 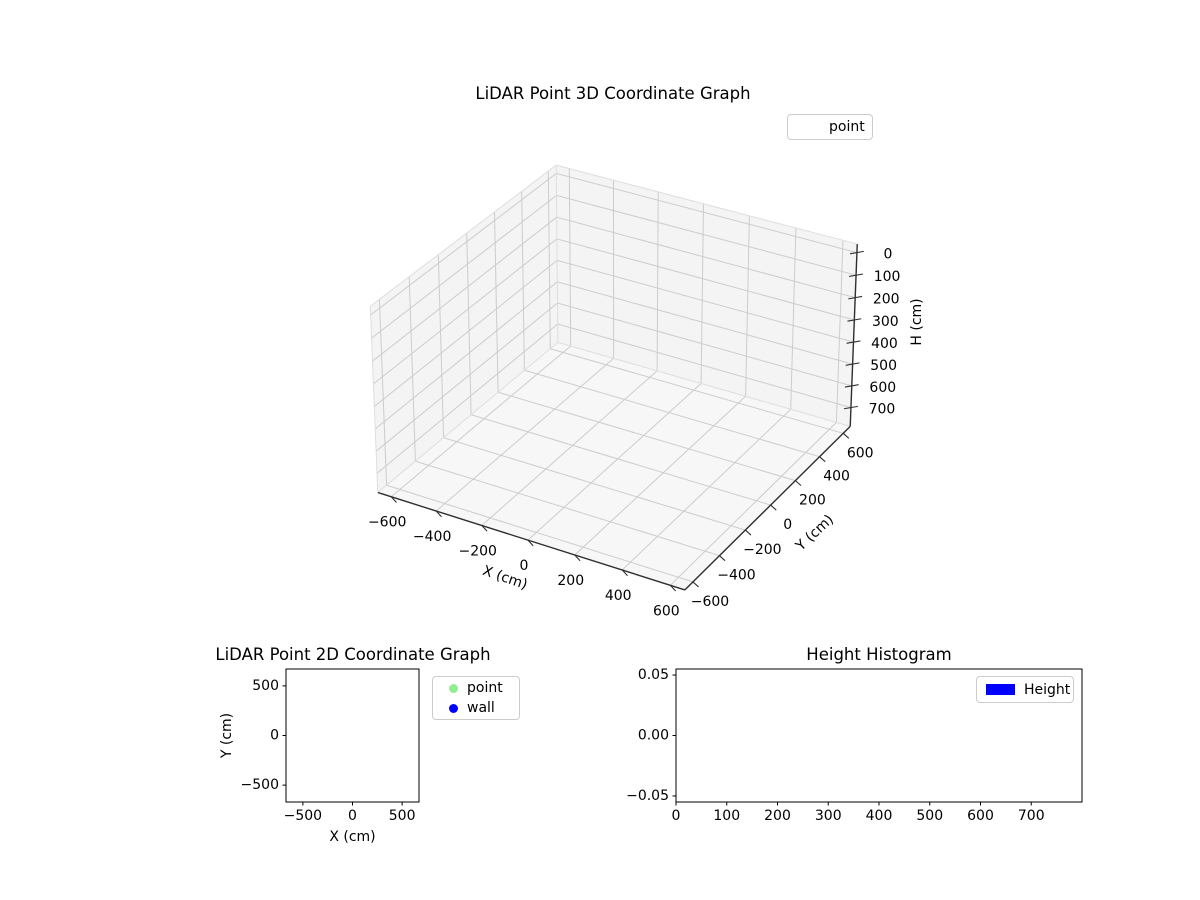 I want to click on y-tick-label: −200, so click(x=762, y=550).